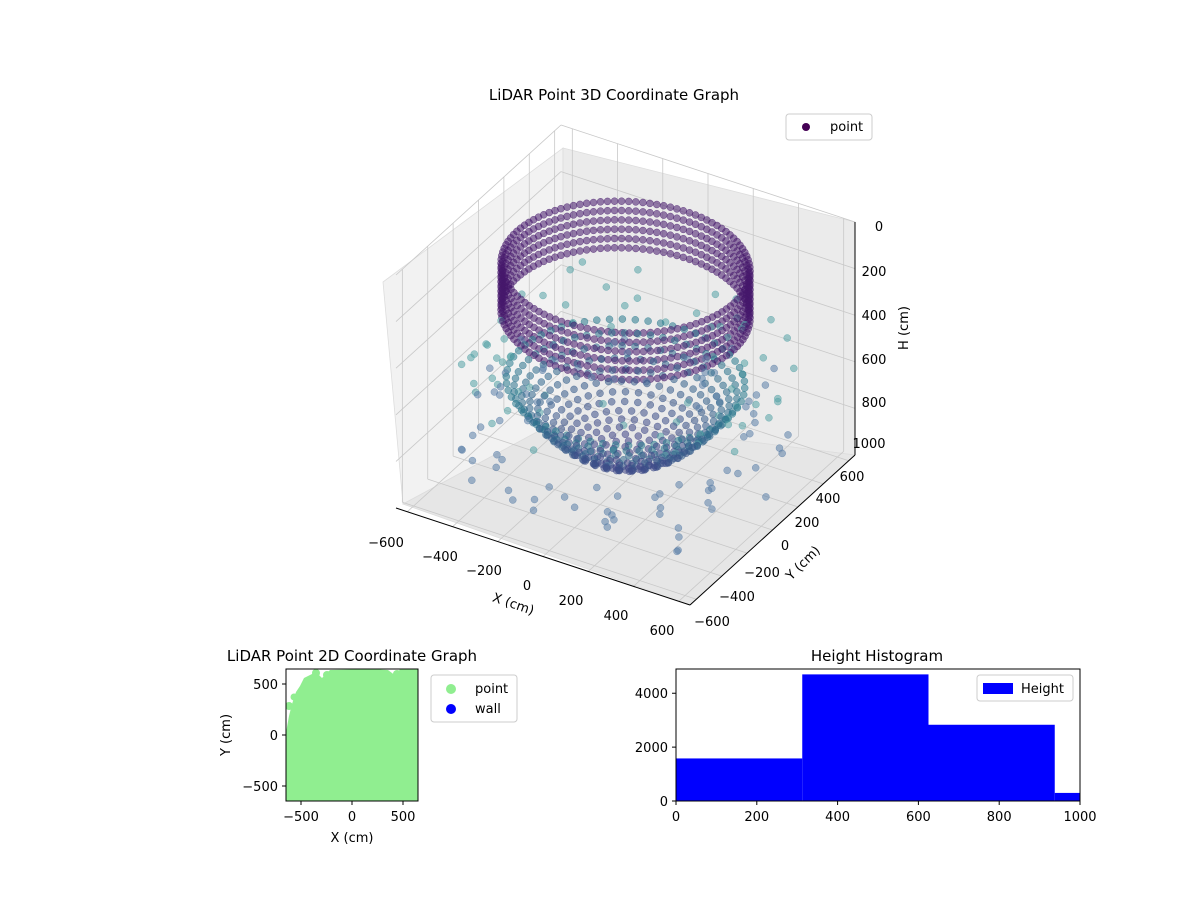  What do you see at coordinates (352, 817) in the screenshot?
I see `x-tick-label: 0` at bounding box center [352, 817].